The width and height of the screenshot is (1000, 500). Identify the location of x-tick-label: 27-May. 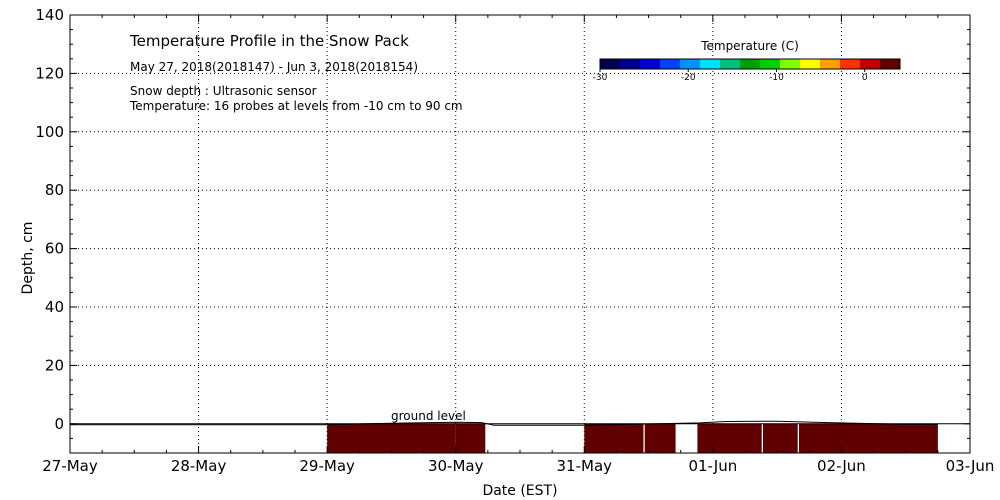
(70, 466).